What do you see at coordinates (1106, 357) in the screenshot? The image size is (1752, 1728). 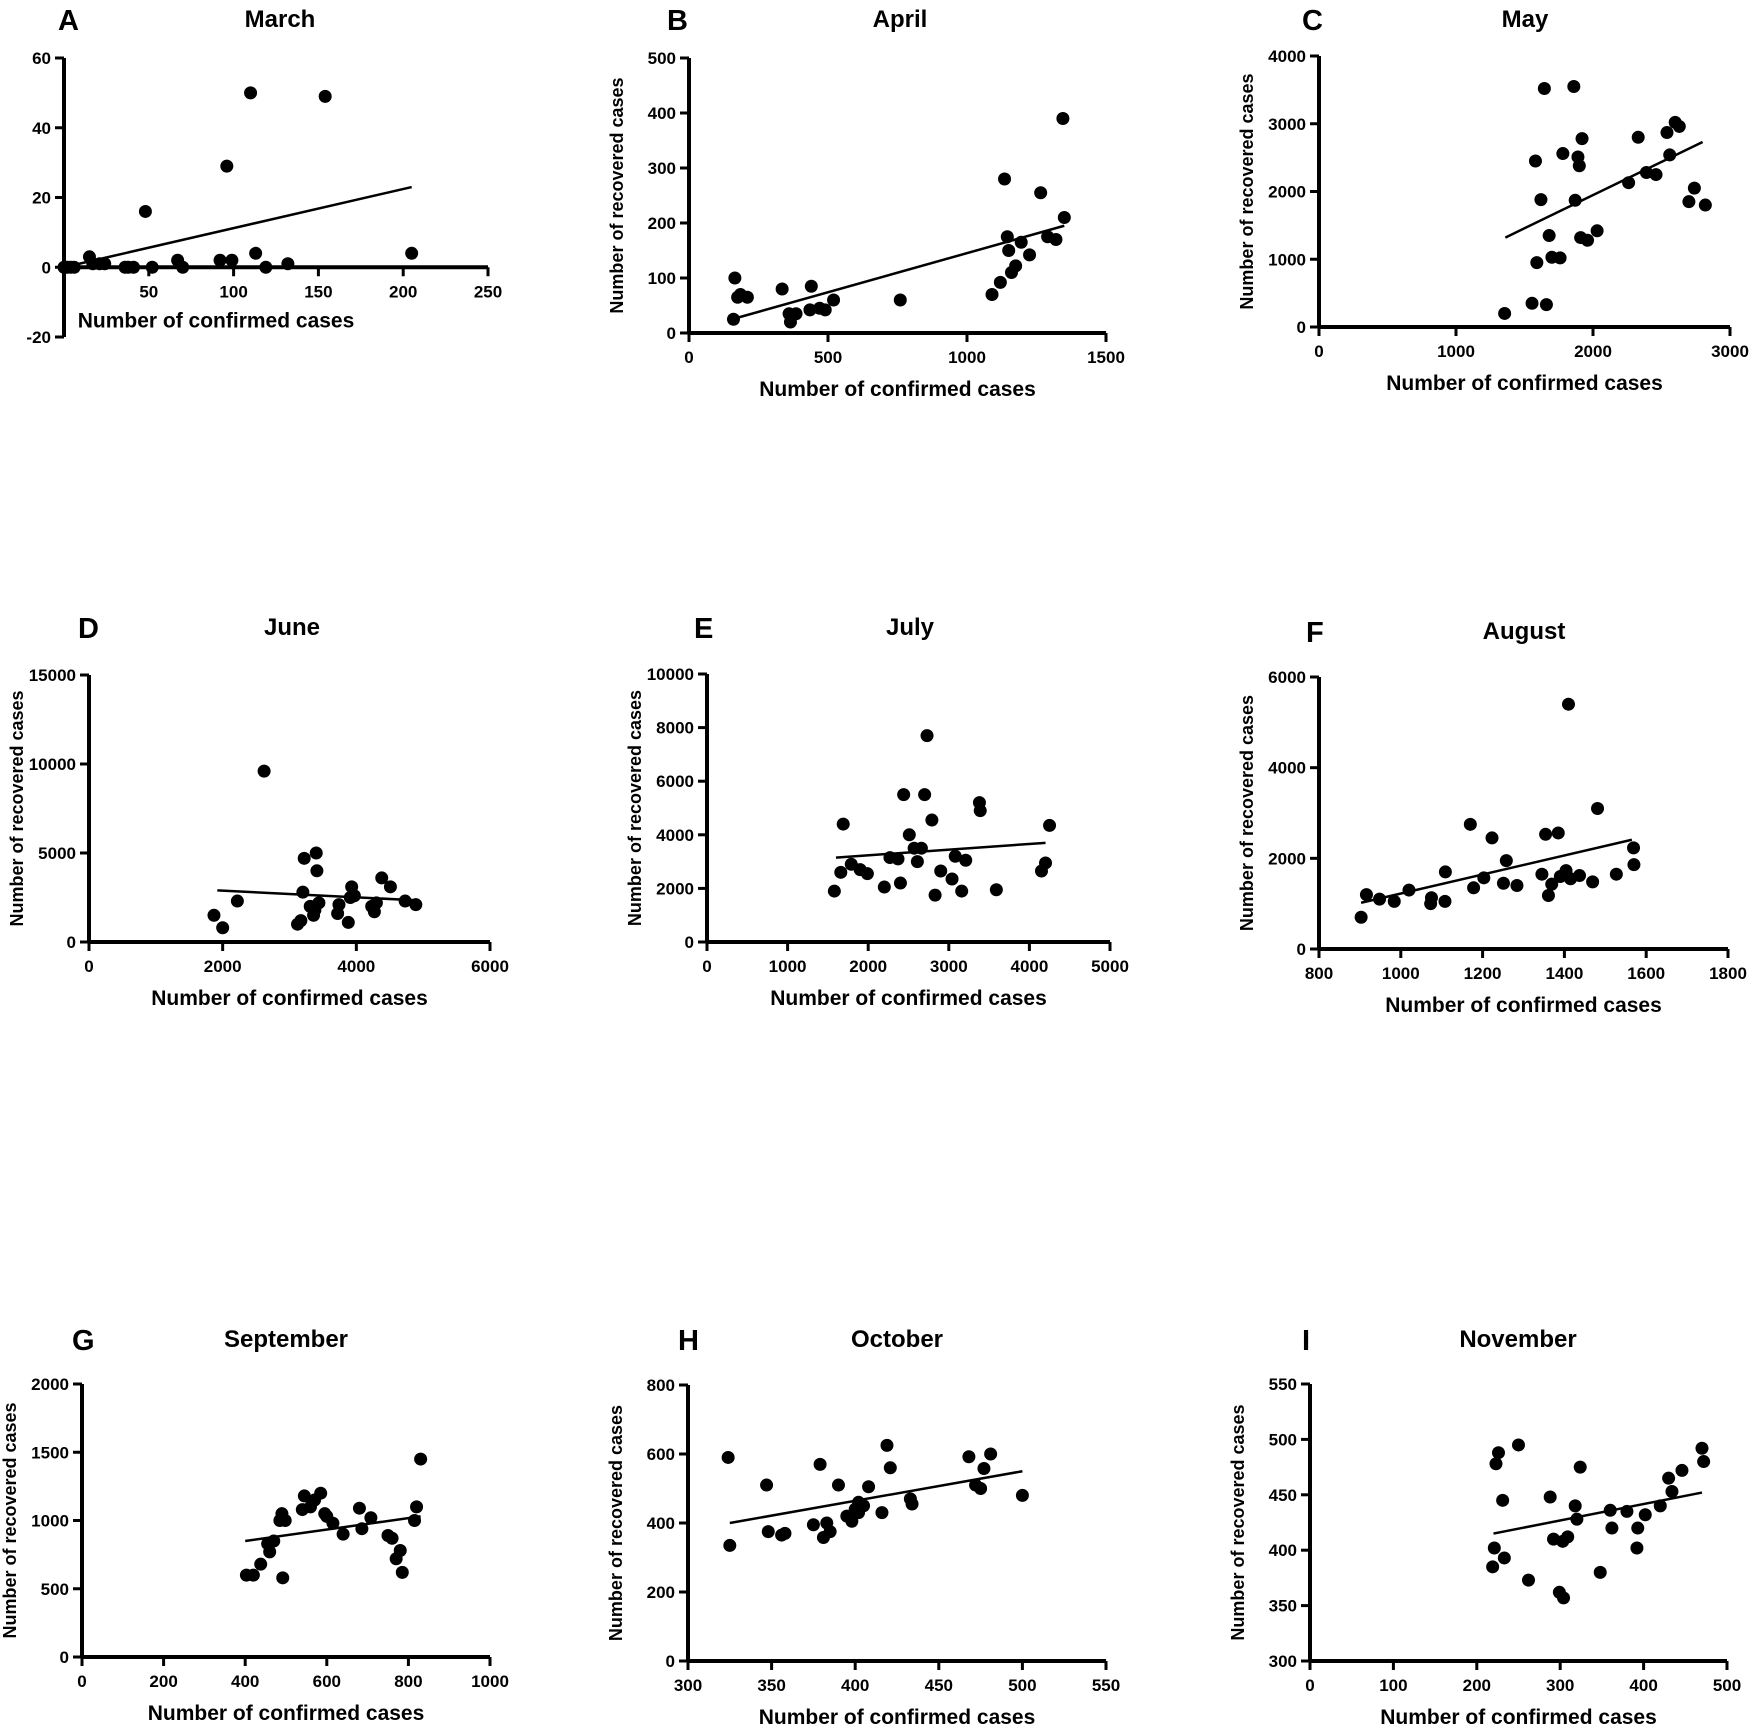 I see `x-tick-label: 1500` at bounding box center [1106, 357].